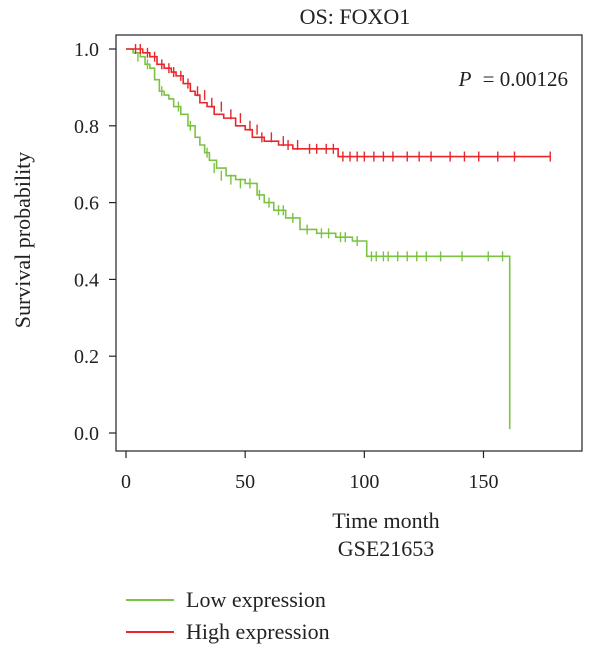  What do you see at coordinates (256, 599) in the screenshot?
I see `legend-label-low: Low expression` at bounding box center [256, 599].